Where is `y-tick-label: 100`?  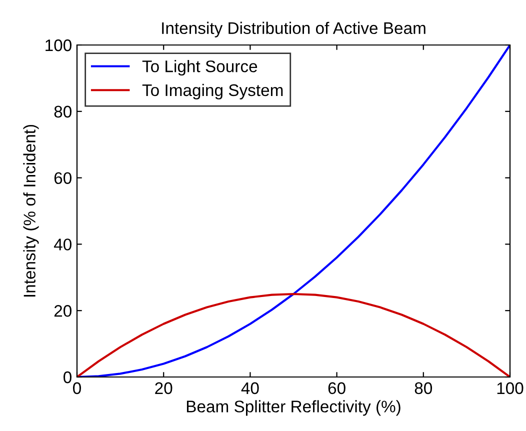 y-tick-label: 100 is located at coordinates (59, 45).